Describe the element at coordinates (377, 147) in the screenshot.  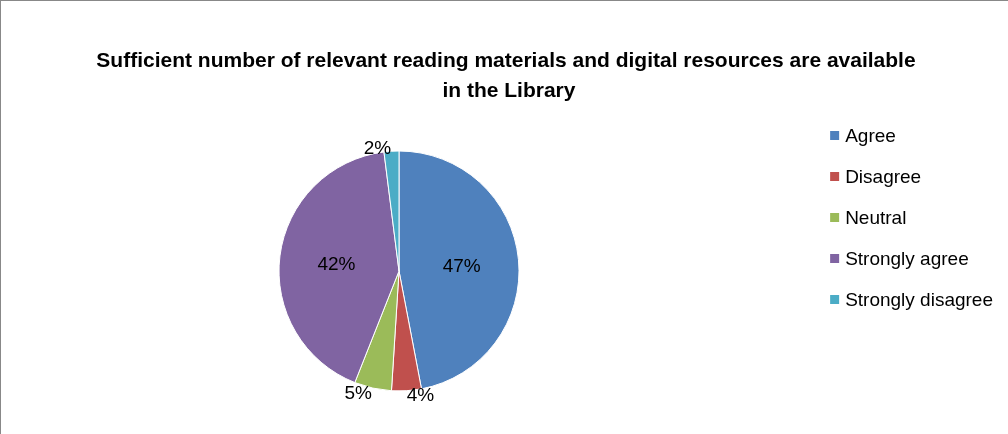
I see `data-label: 2%` at that location.